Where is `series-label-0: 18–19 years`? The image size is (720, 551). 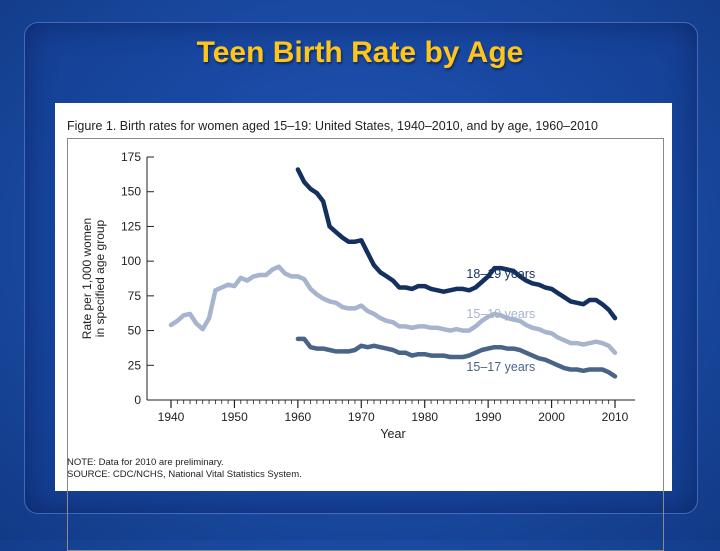 series-label-0: 18–19 years is located at coordinates (500, 274).